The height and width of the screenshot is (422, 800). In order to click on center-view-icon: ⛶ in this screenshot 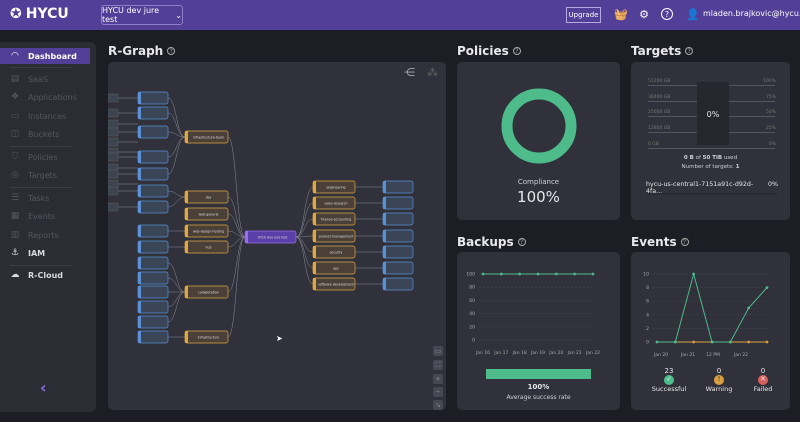, I will do `click(438, 365)`.